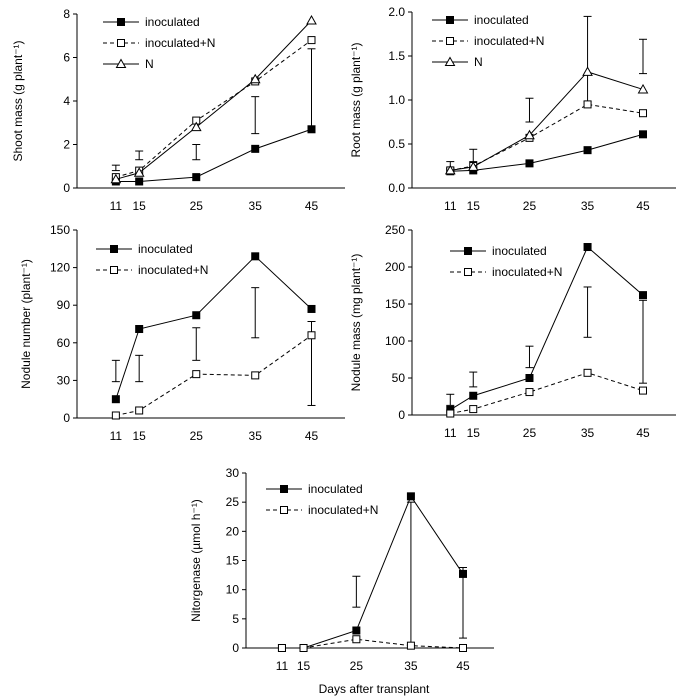 Image resolution: width=689 pixels, height=700 pixels. Describe the element at coordinates (233, 502) in the screenshot. I see `y-tick-label: 25` at that location.